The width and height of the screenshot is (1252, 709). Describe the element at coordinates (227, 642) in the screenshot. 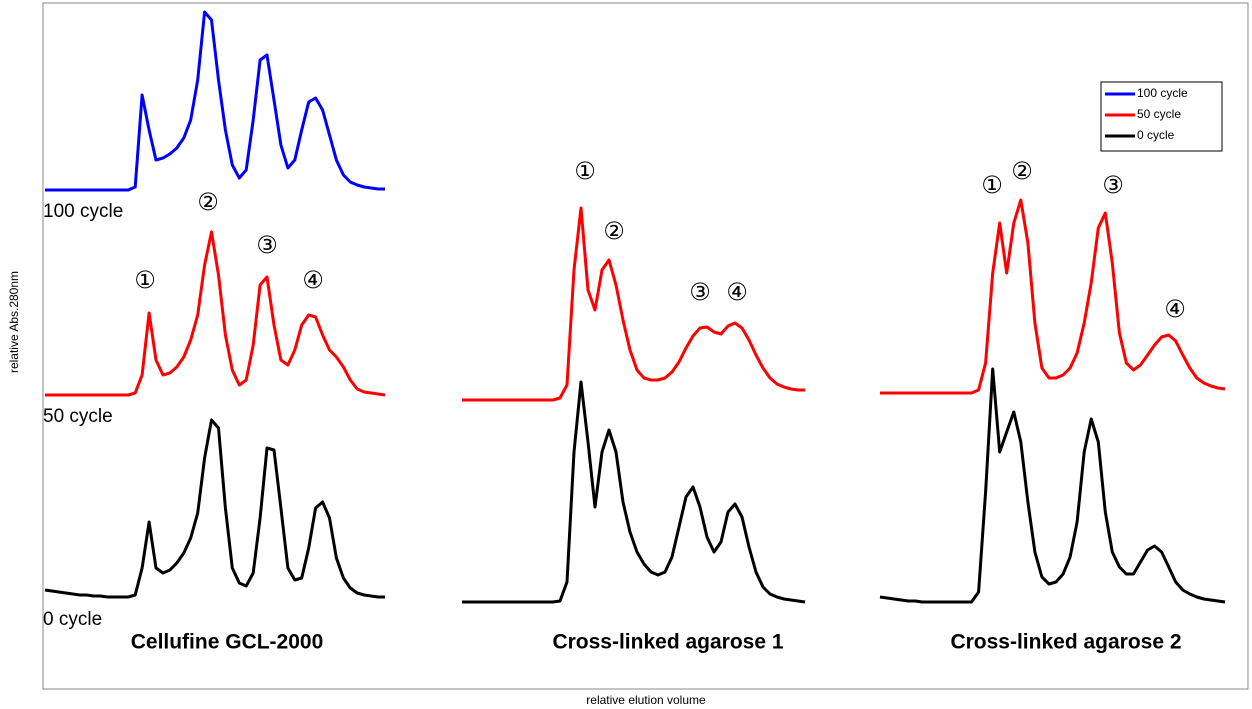

I see `panel-title: Cellufine GCL-2000` at that location.